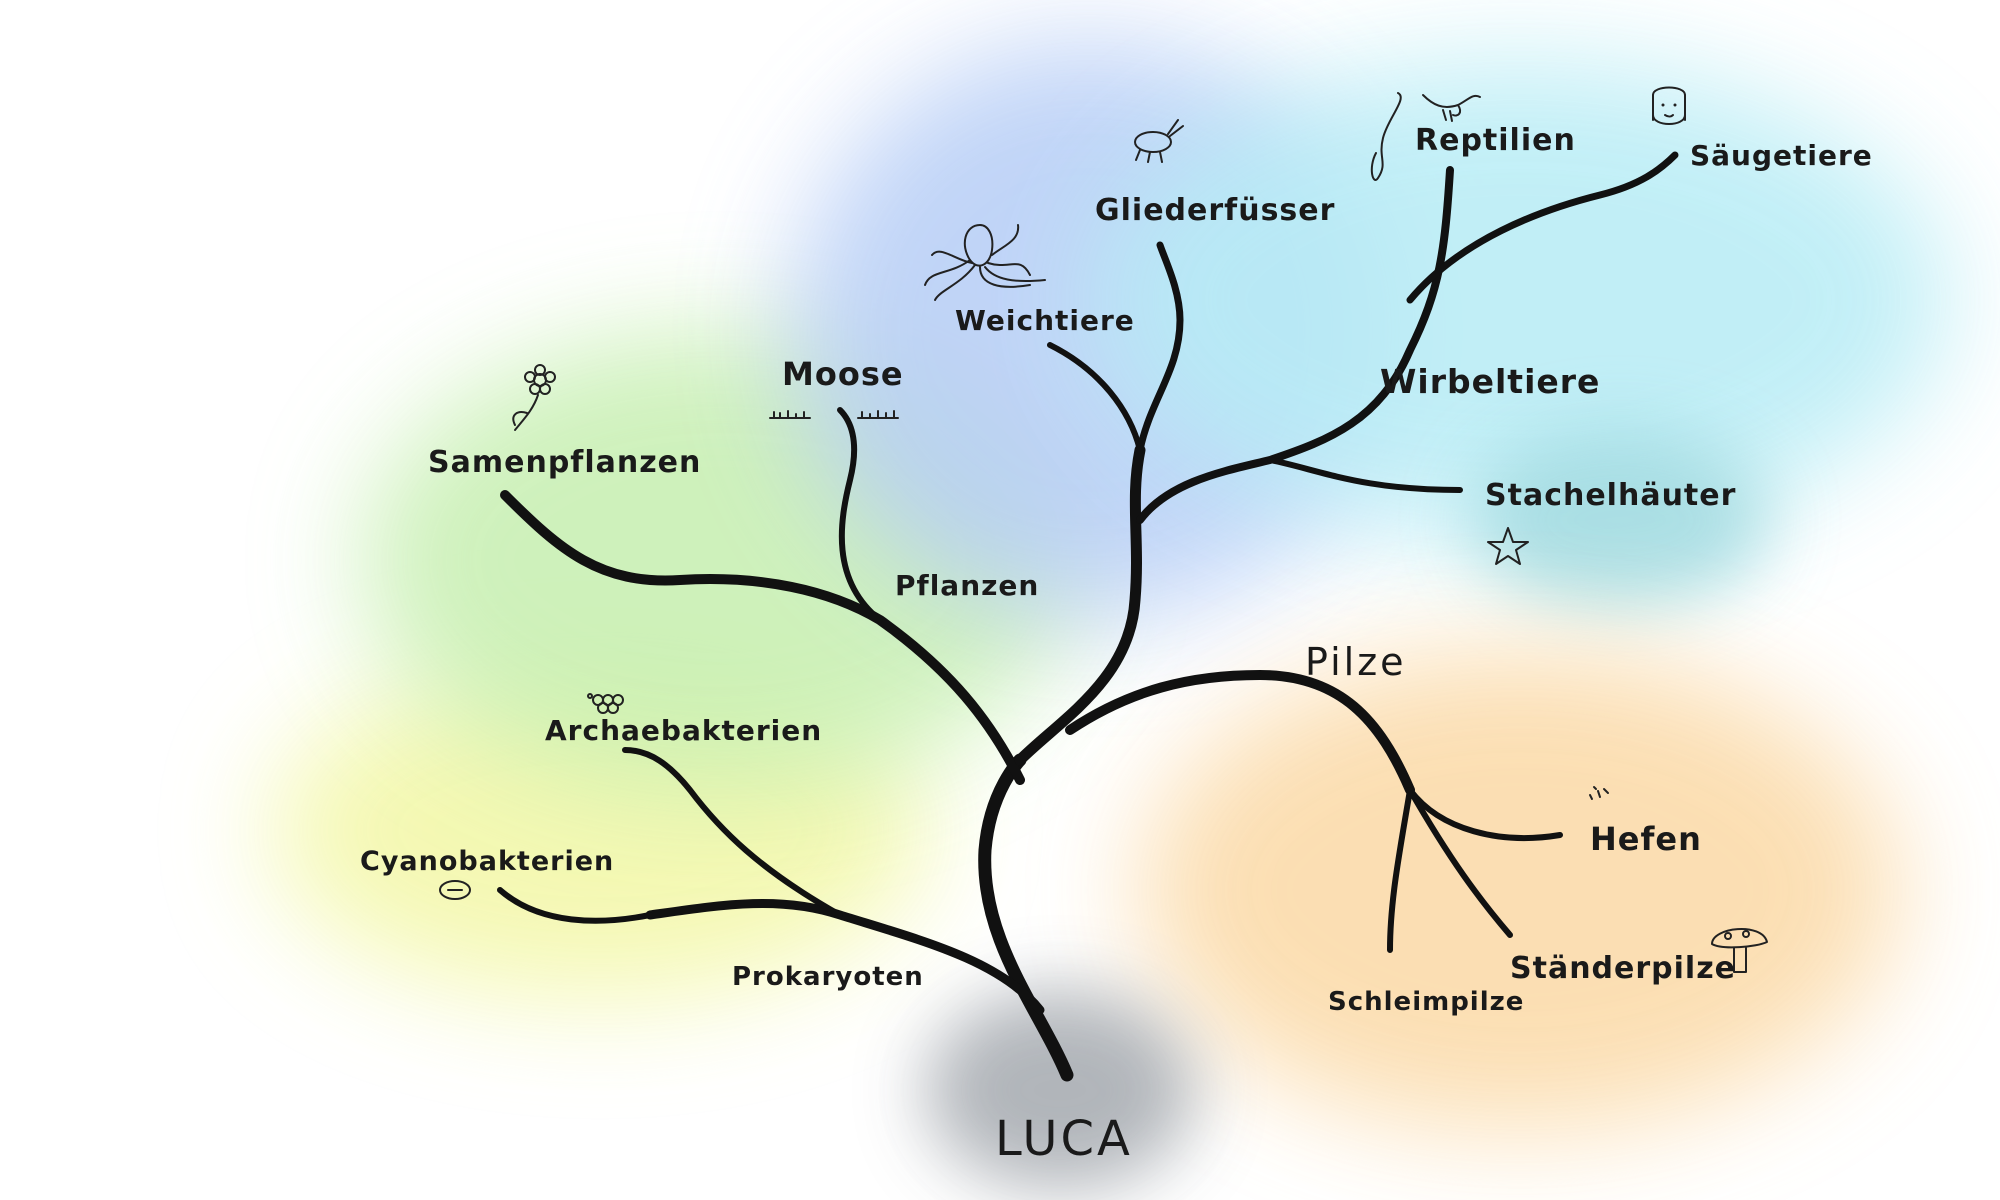 The image size is (2000, 1200). I want to click on insect-icon, so click(1159, 141).